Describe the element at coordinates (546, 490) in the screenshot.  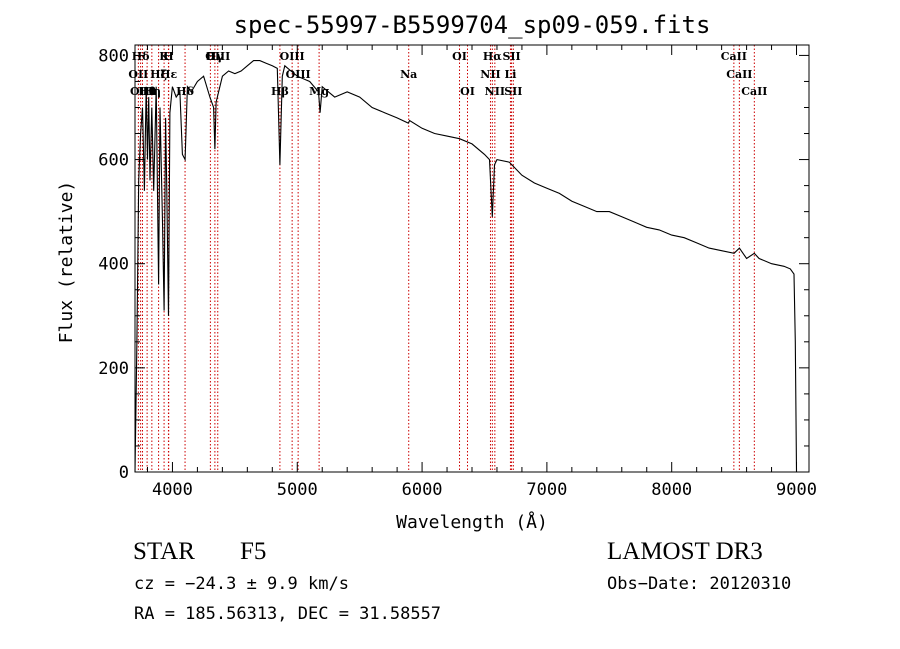
I see `x-tick-label: 7000` at that location.